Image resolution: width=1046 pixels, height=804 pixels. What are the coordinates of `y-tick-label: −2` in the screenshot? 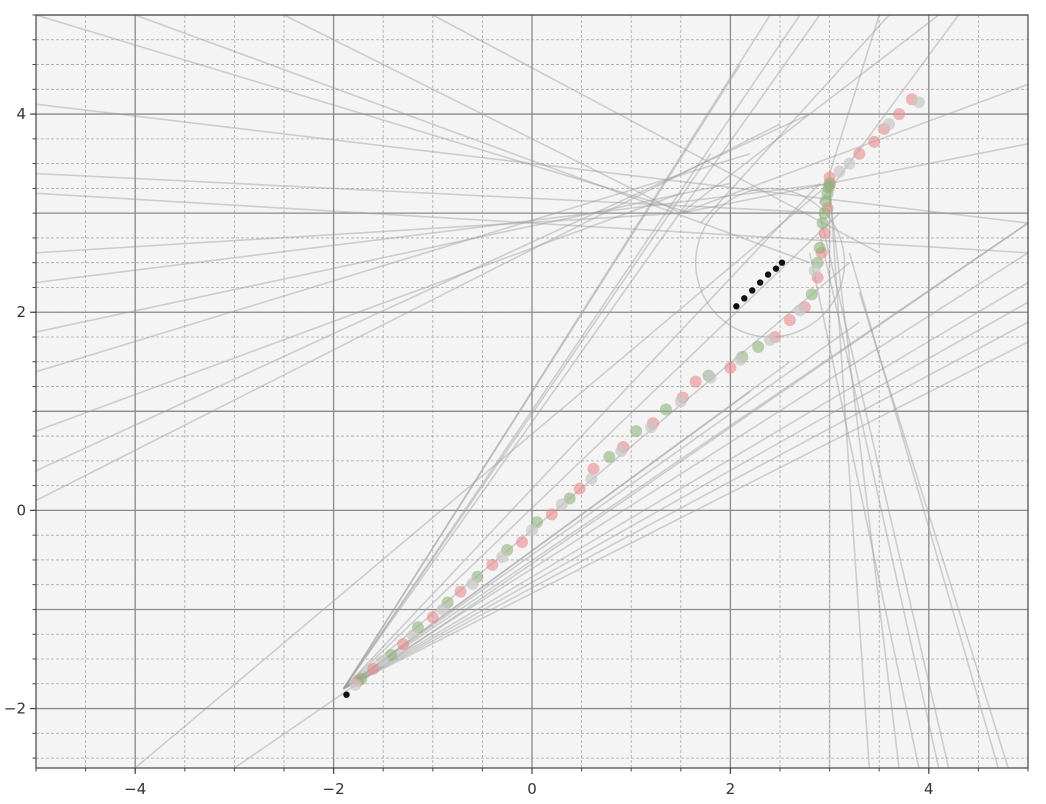 It's located at (15, 709).